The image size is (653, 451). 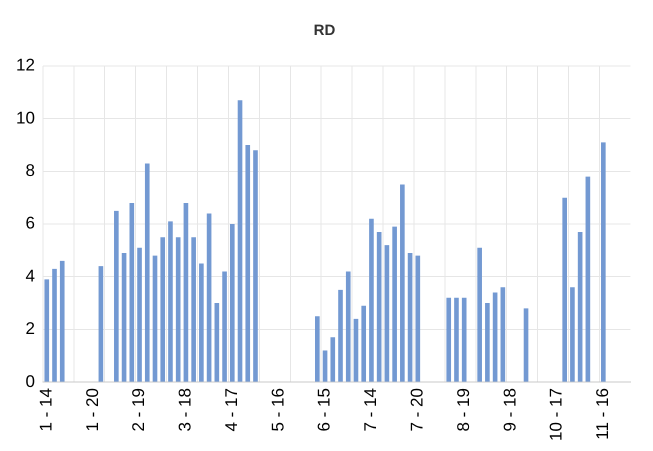 I want to click on y-tick-label: 4, so click(x=30, y=276).